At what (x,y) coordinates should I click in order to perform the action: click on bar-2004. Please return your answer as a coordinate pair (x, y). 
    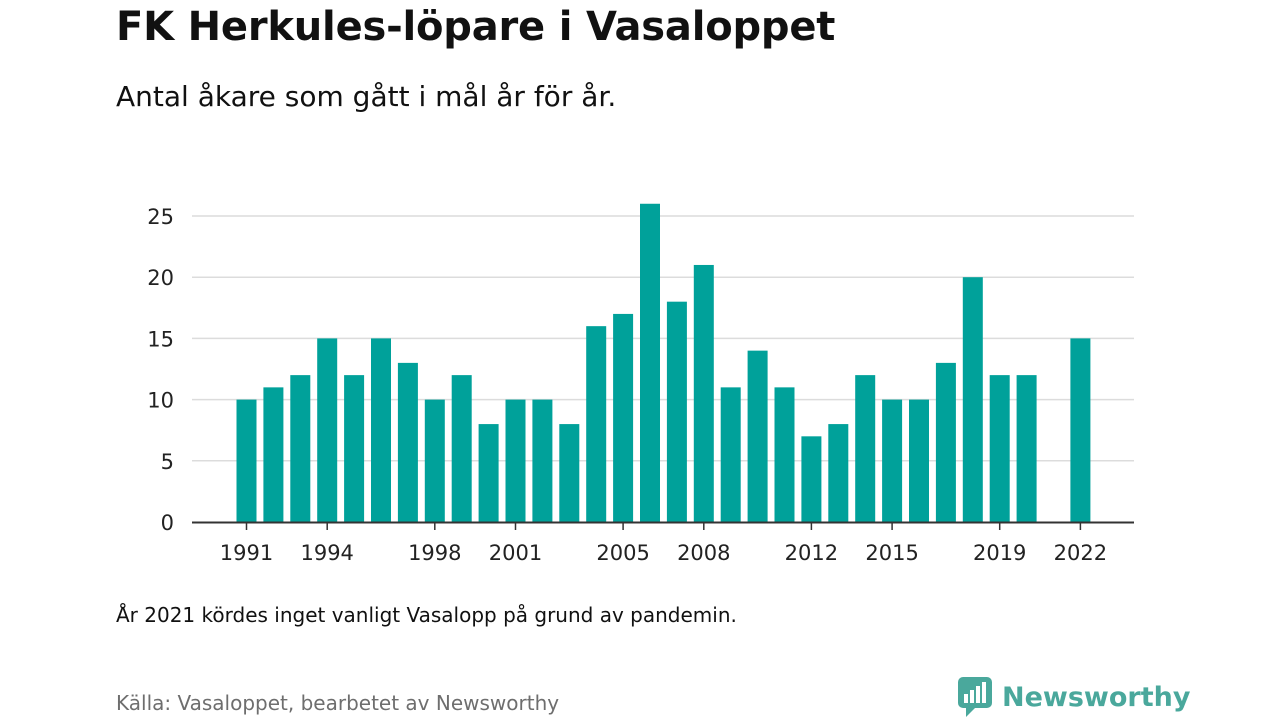
    Looking at the image, I should click on (596, 424).